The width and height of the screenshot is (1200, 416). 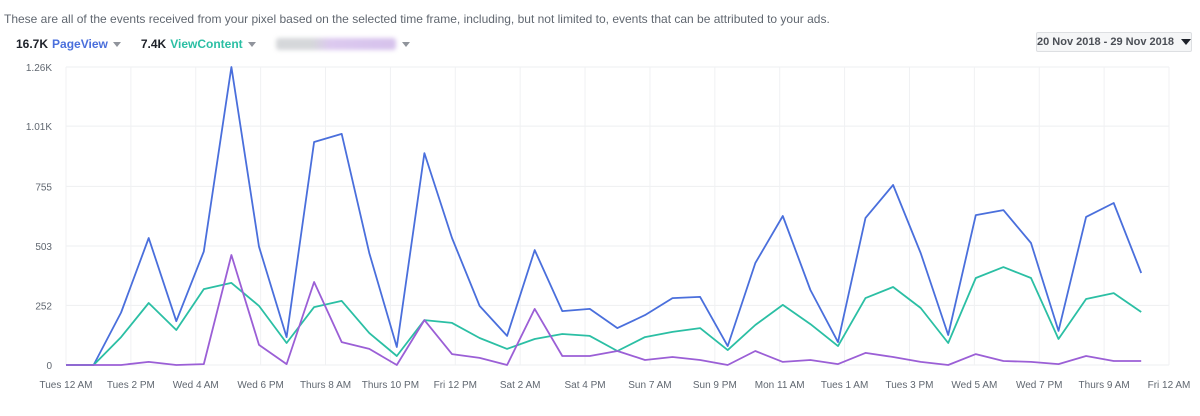 I want to click on y-tick-label: 503, so click(x=43, y=247).